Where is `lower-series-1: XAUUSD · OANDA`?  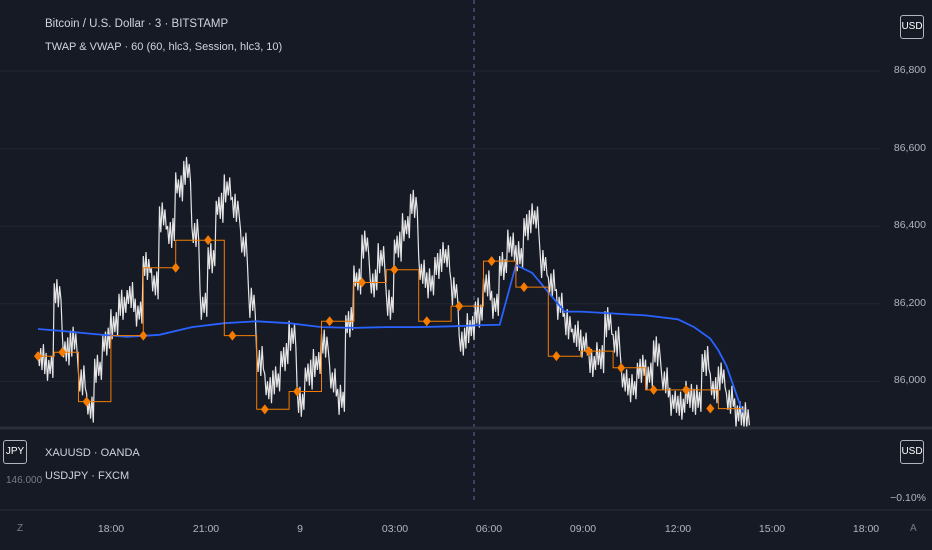
lower-series-1: XAUUSD · OANDA is located at coordinates (92, 453).